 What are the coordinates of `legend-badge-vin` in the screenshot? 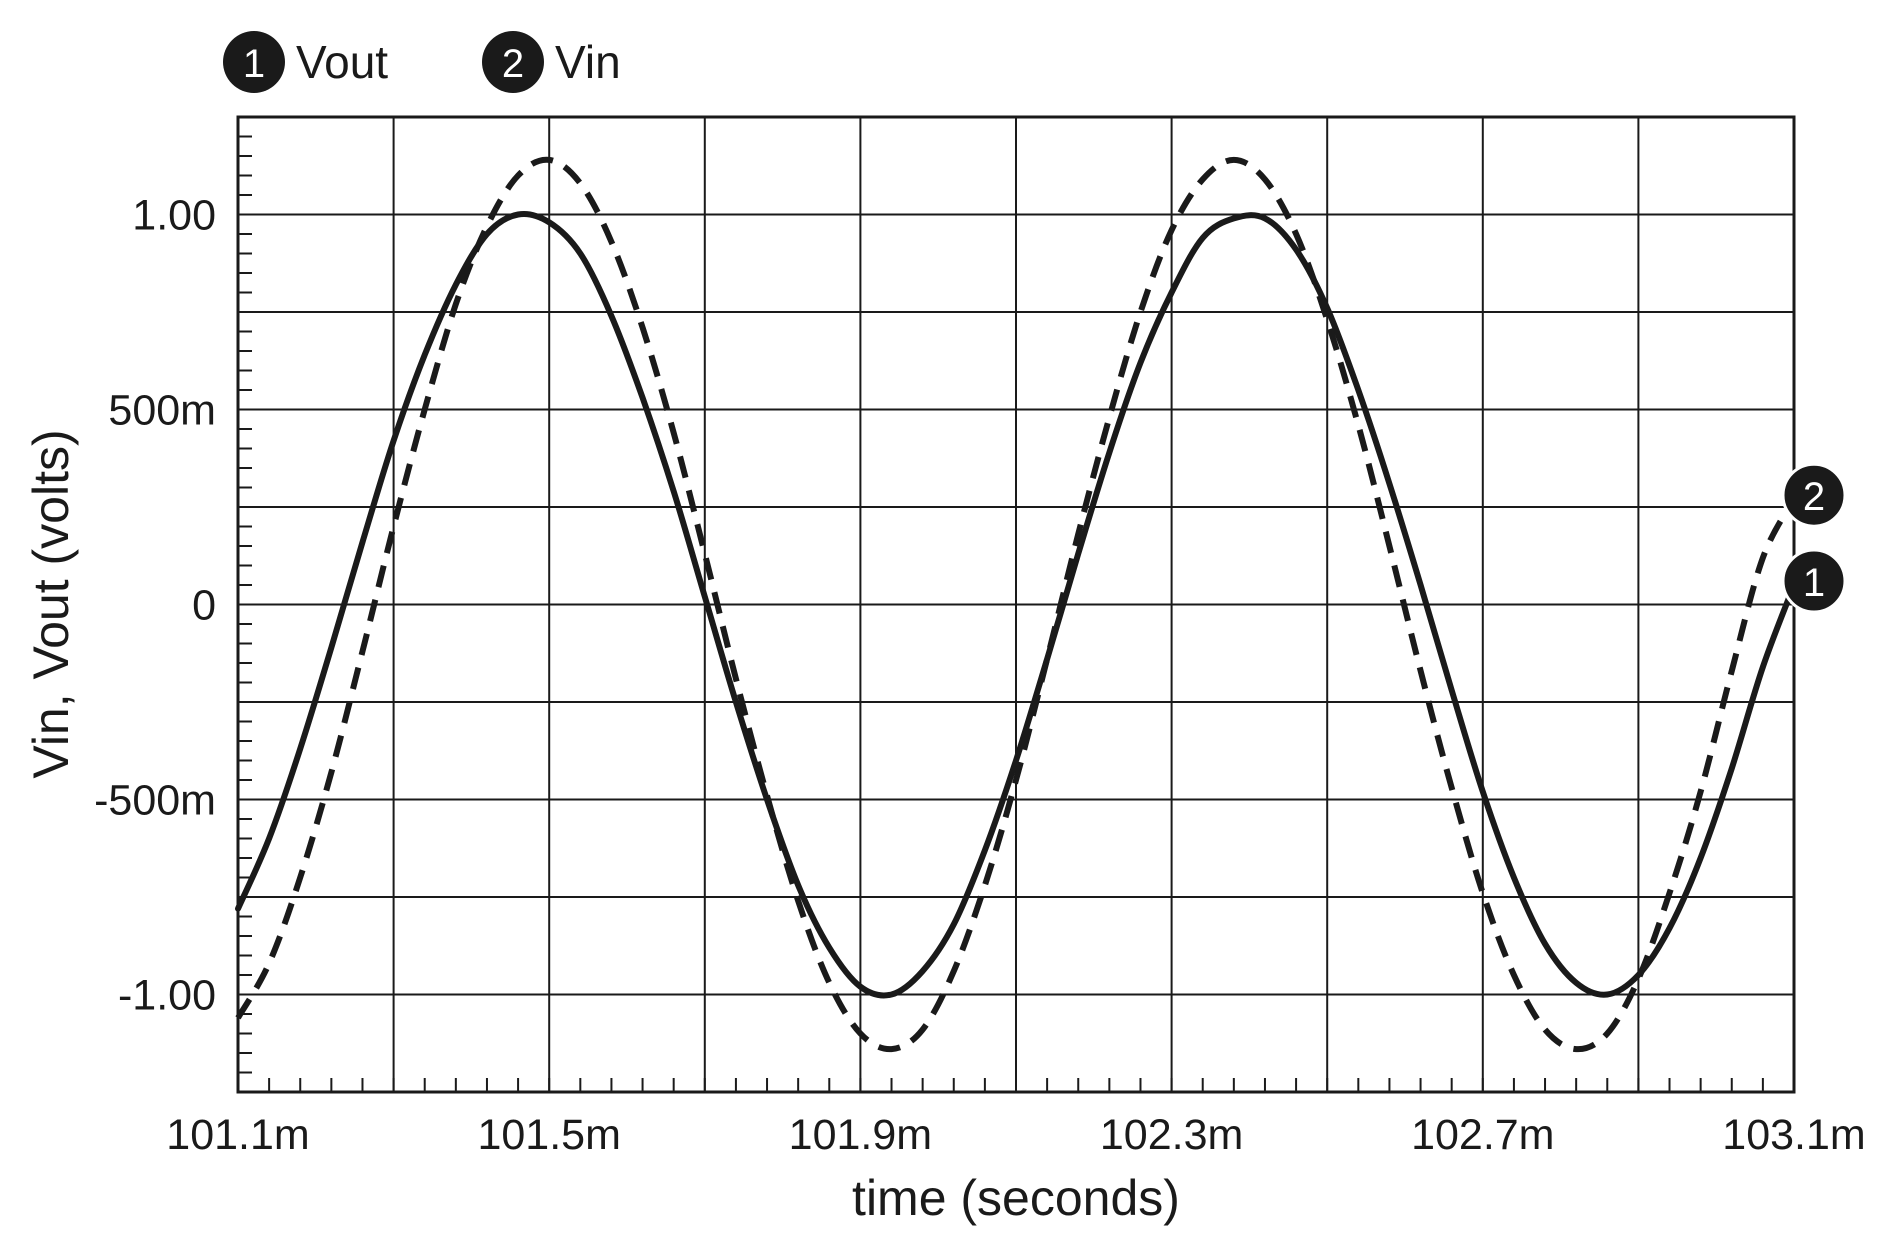 It's located at (513, 62).